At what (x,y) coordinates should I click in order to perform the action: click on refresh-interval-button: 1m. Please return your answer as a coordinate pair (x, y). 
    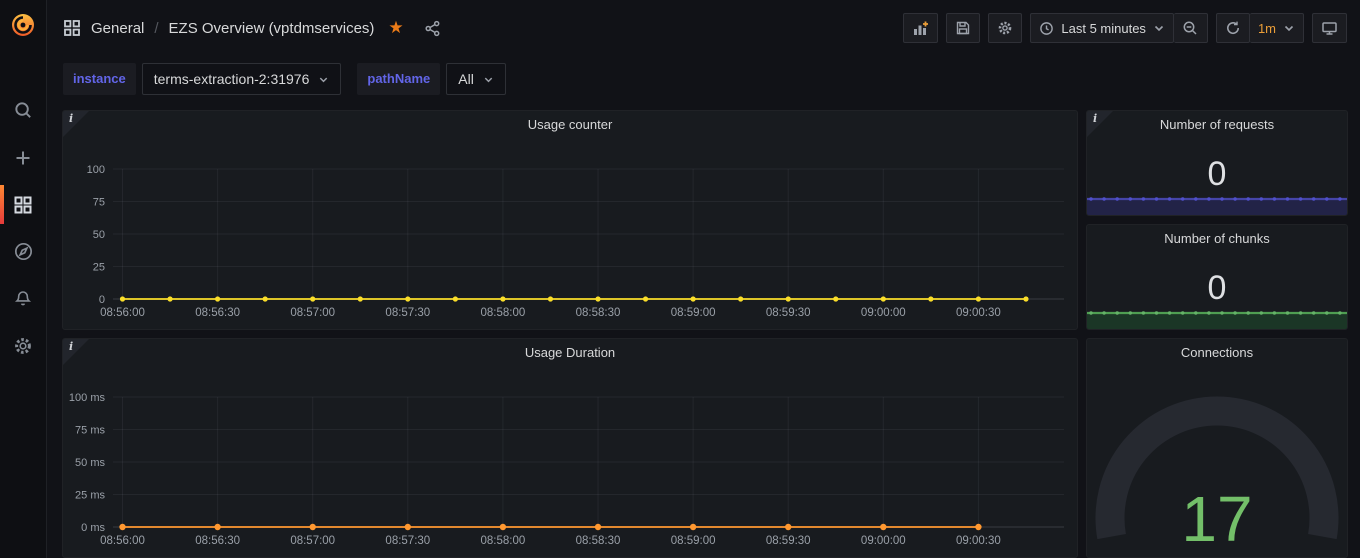
    Looking at the image, I should click on (1276, 28).